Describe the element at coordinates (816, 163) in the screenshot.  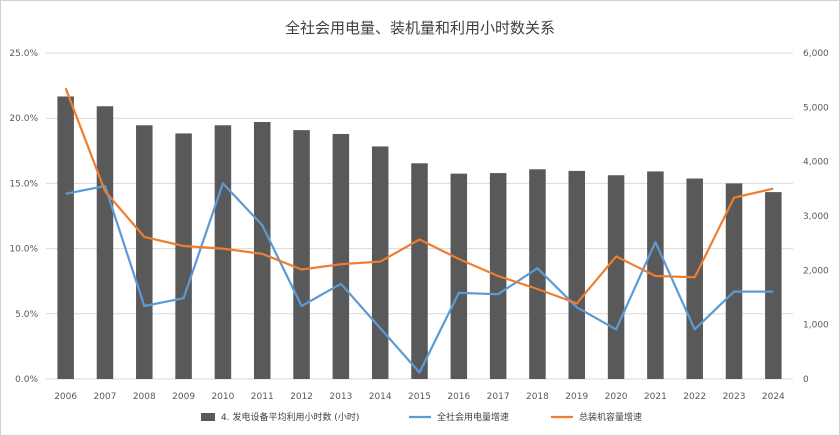
I see `right-tick-label: 4,000` at that location.